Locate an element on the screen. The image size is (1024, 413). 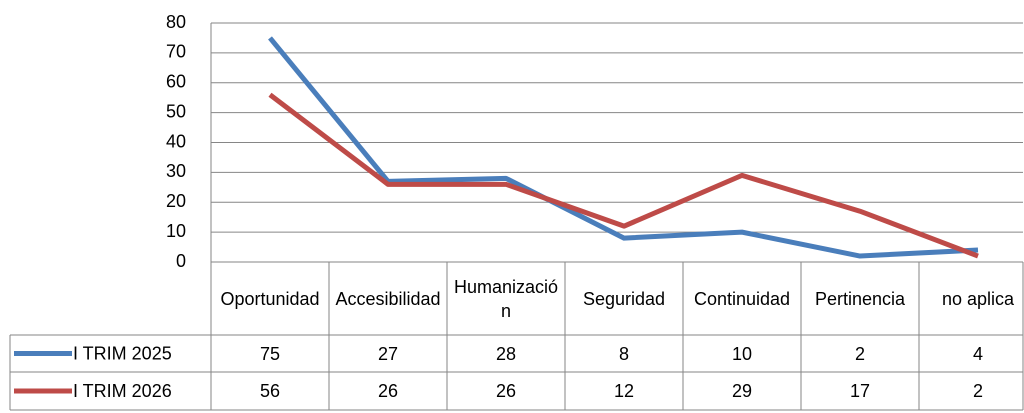
legend-label: I TRIM 2026 is located at coordinates (122, 391).